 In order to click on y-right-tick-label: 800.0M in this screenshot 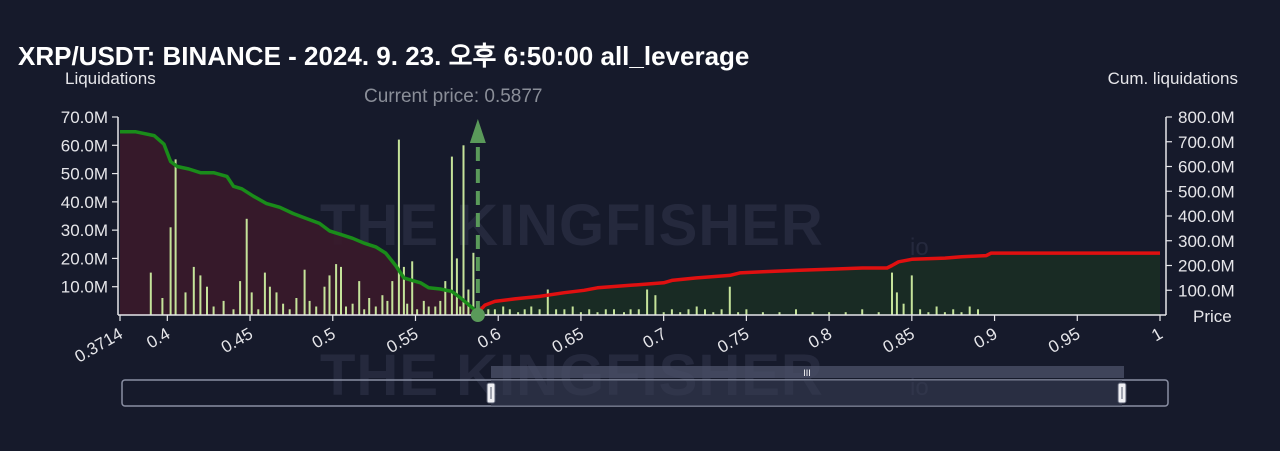, I will do `click(1206, 117)`.